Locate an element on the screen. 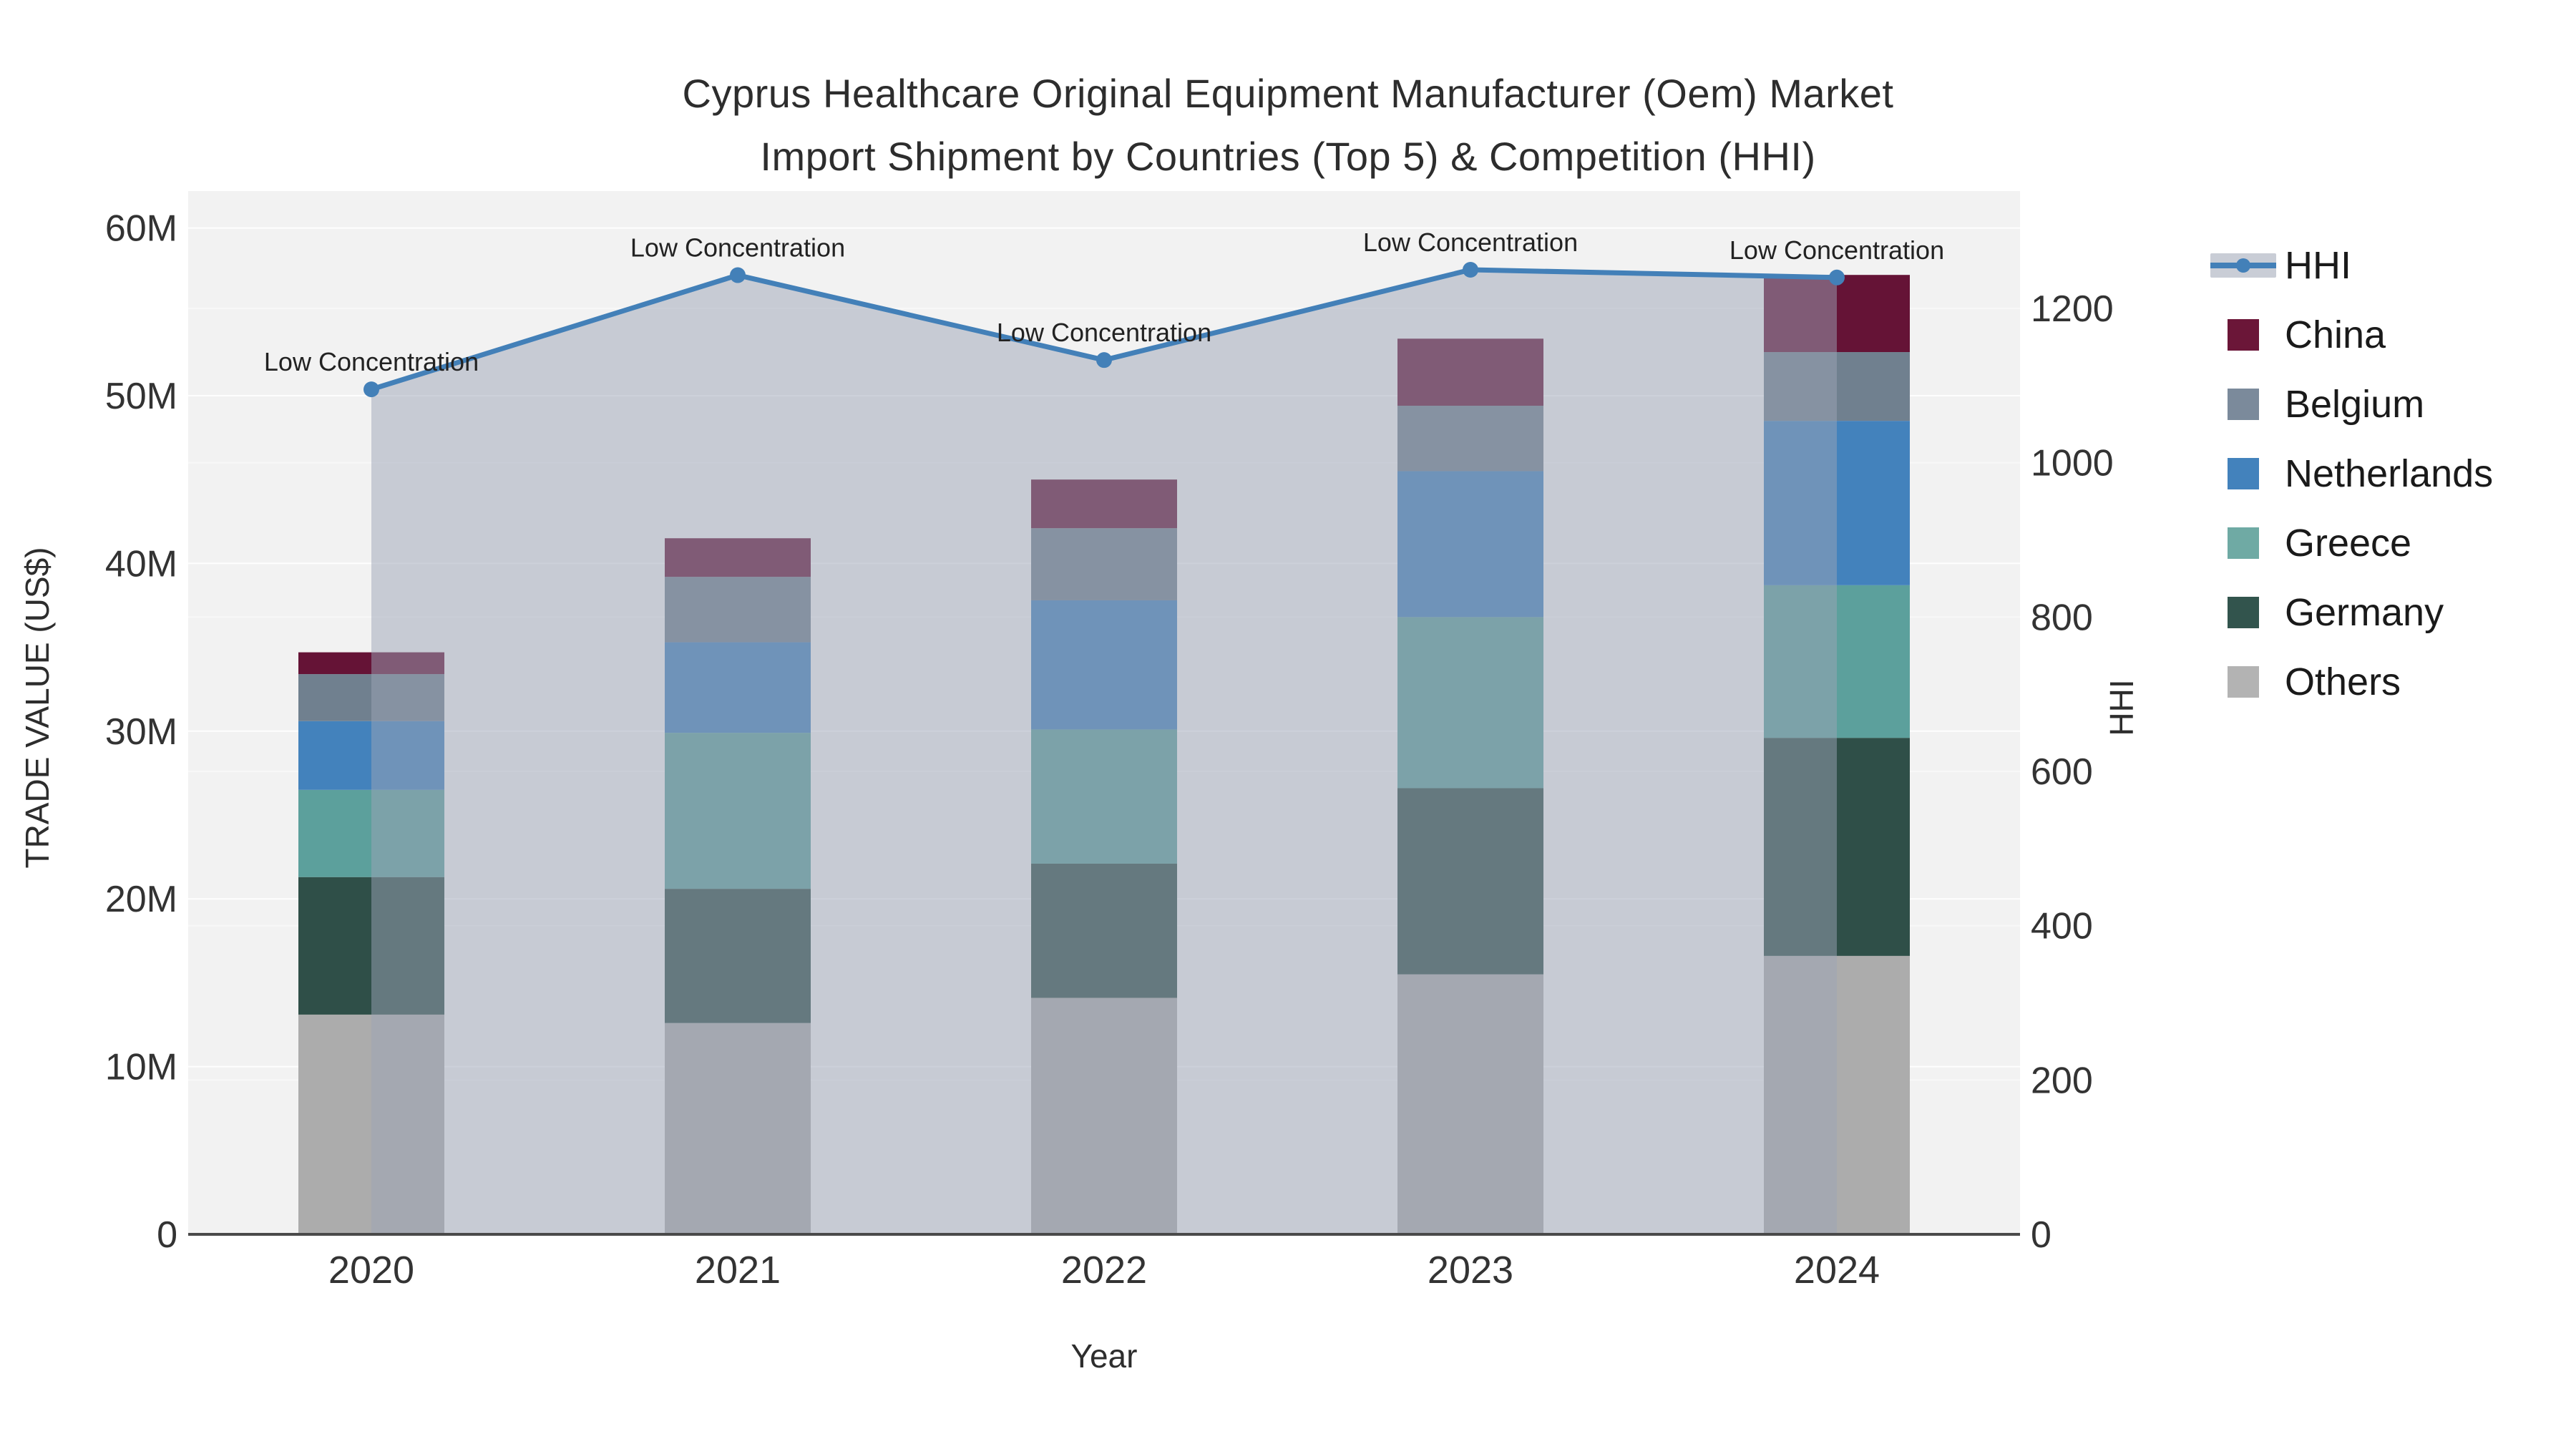 The height and width of the screenshot is (1449, 2576). germany-swatch-icon is located at coordinates (2243, 612).